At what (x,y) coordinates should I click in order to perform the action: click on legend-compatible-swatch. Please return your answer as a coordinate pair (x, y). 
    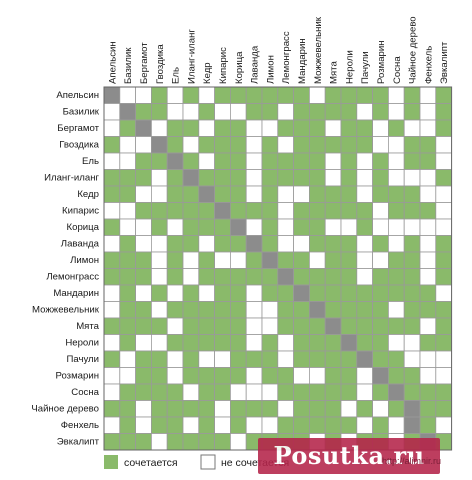
    Looking at the image, I should click on (111, 462).